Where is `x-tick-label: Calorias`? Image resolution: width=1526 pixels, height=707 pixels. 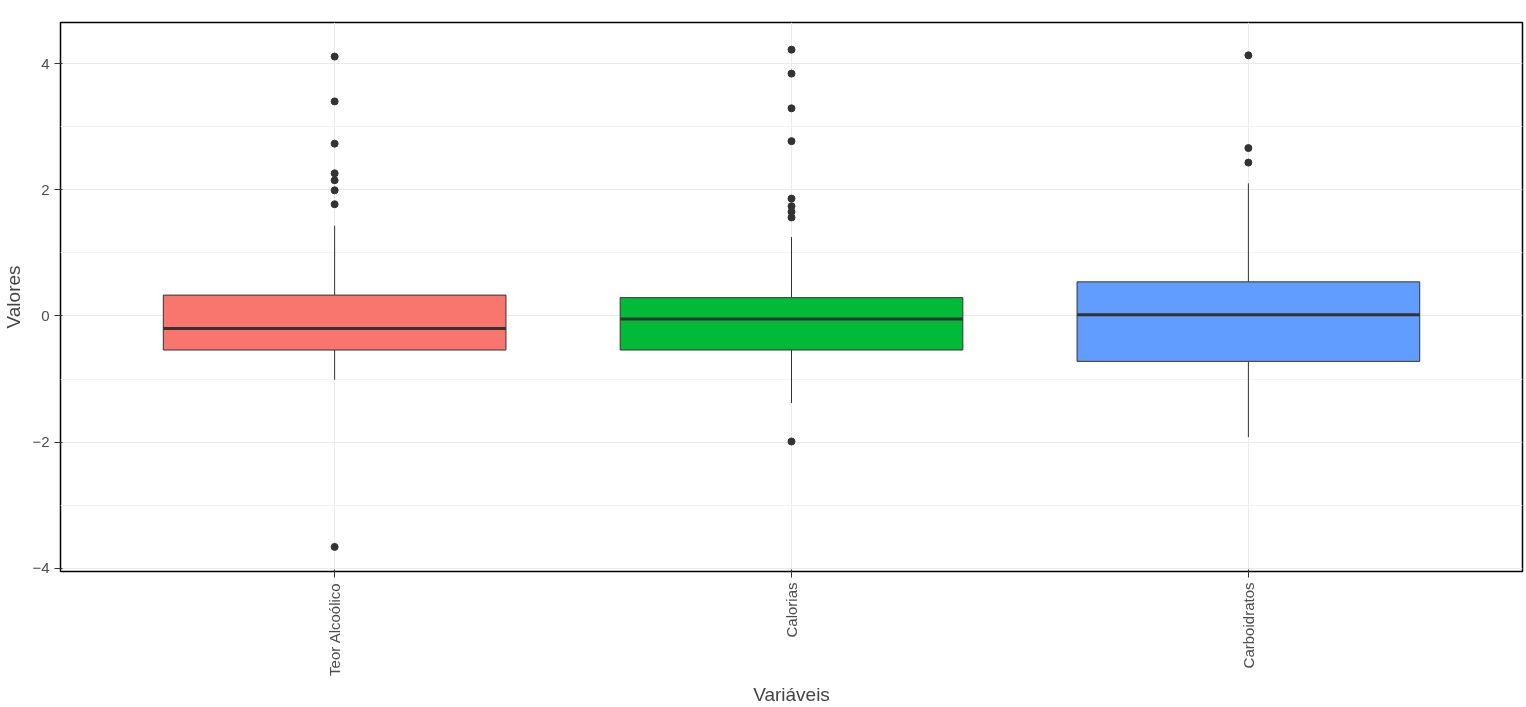 x-tick-label: Calorias is located at coordinates (791, 610).